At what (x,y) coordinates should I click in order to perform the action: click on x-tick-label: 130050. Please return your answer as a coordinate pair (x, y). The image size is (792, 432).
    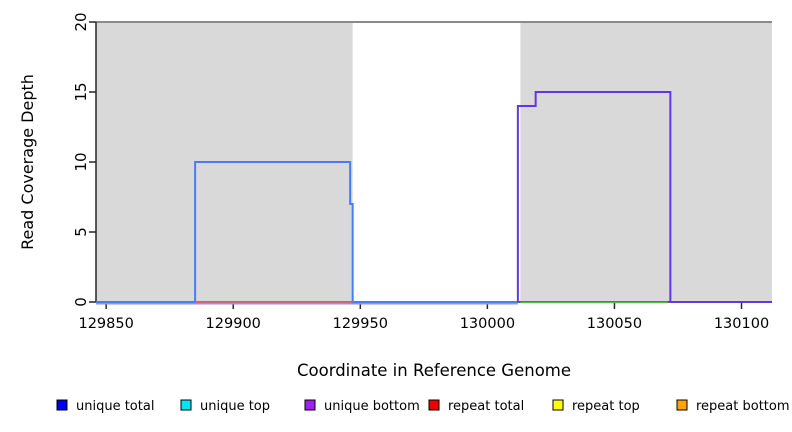
    Looking at the image, I should click on (614, 324).